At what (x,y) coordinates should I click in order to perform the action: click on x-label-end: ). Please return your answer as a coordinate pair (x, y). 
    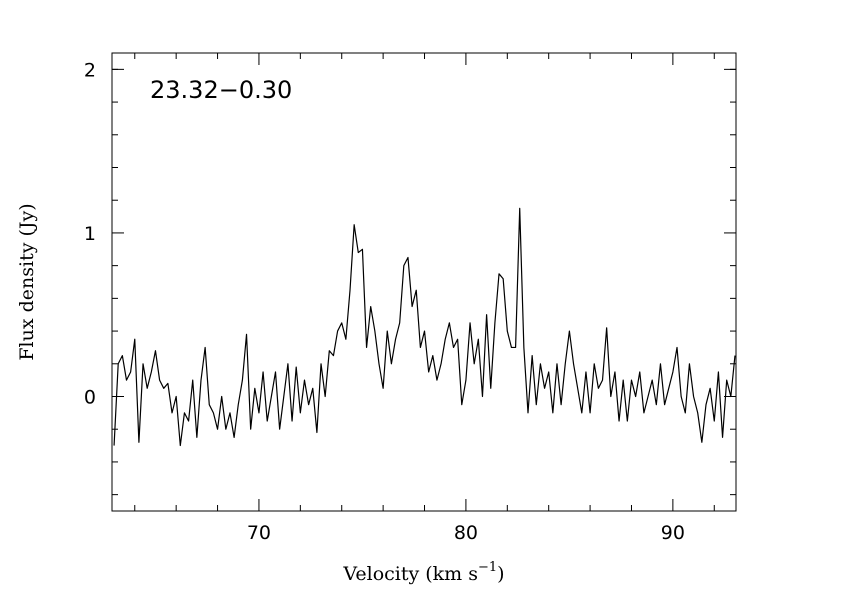
    Looking at the image, I should click on (500, 574).